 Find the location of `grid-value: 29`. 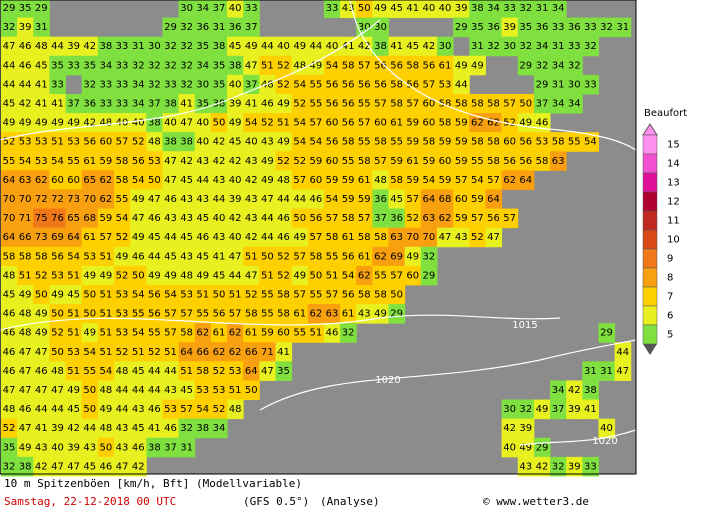

grid-value: 29 is located at coordinates (170, 27).